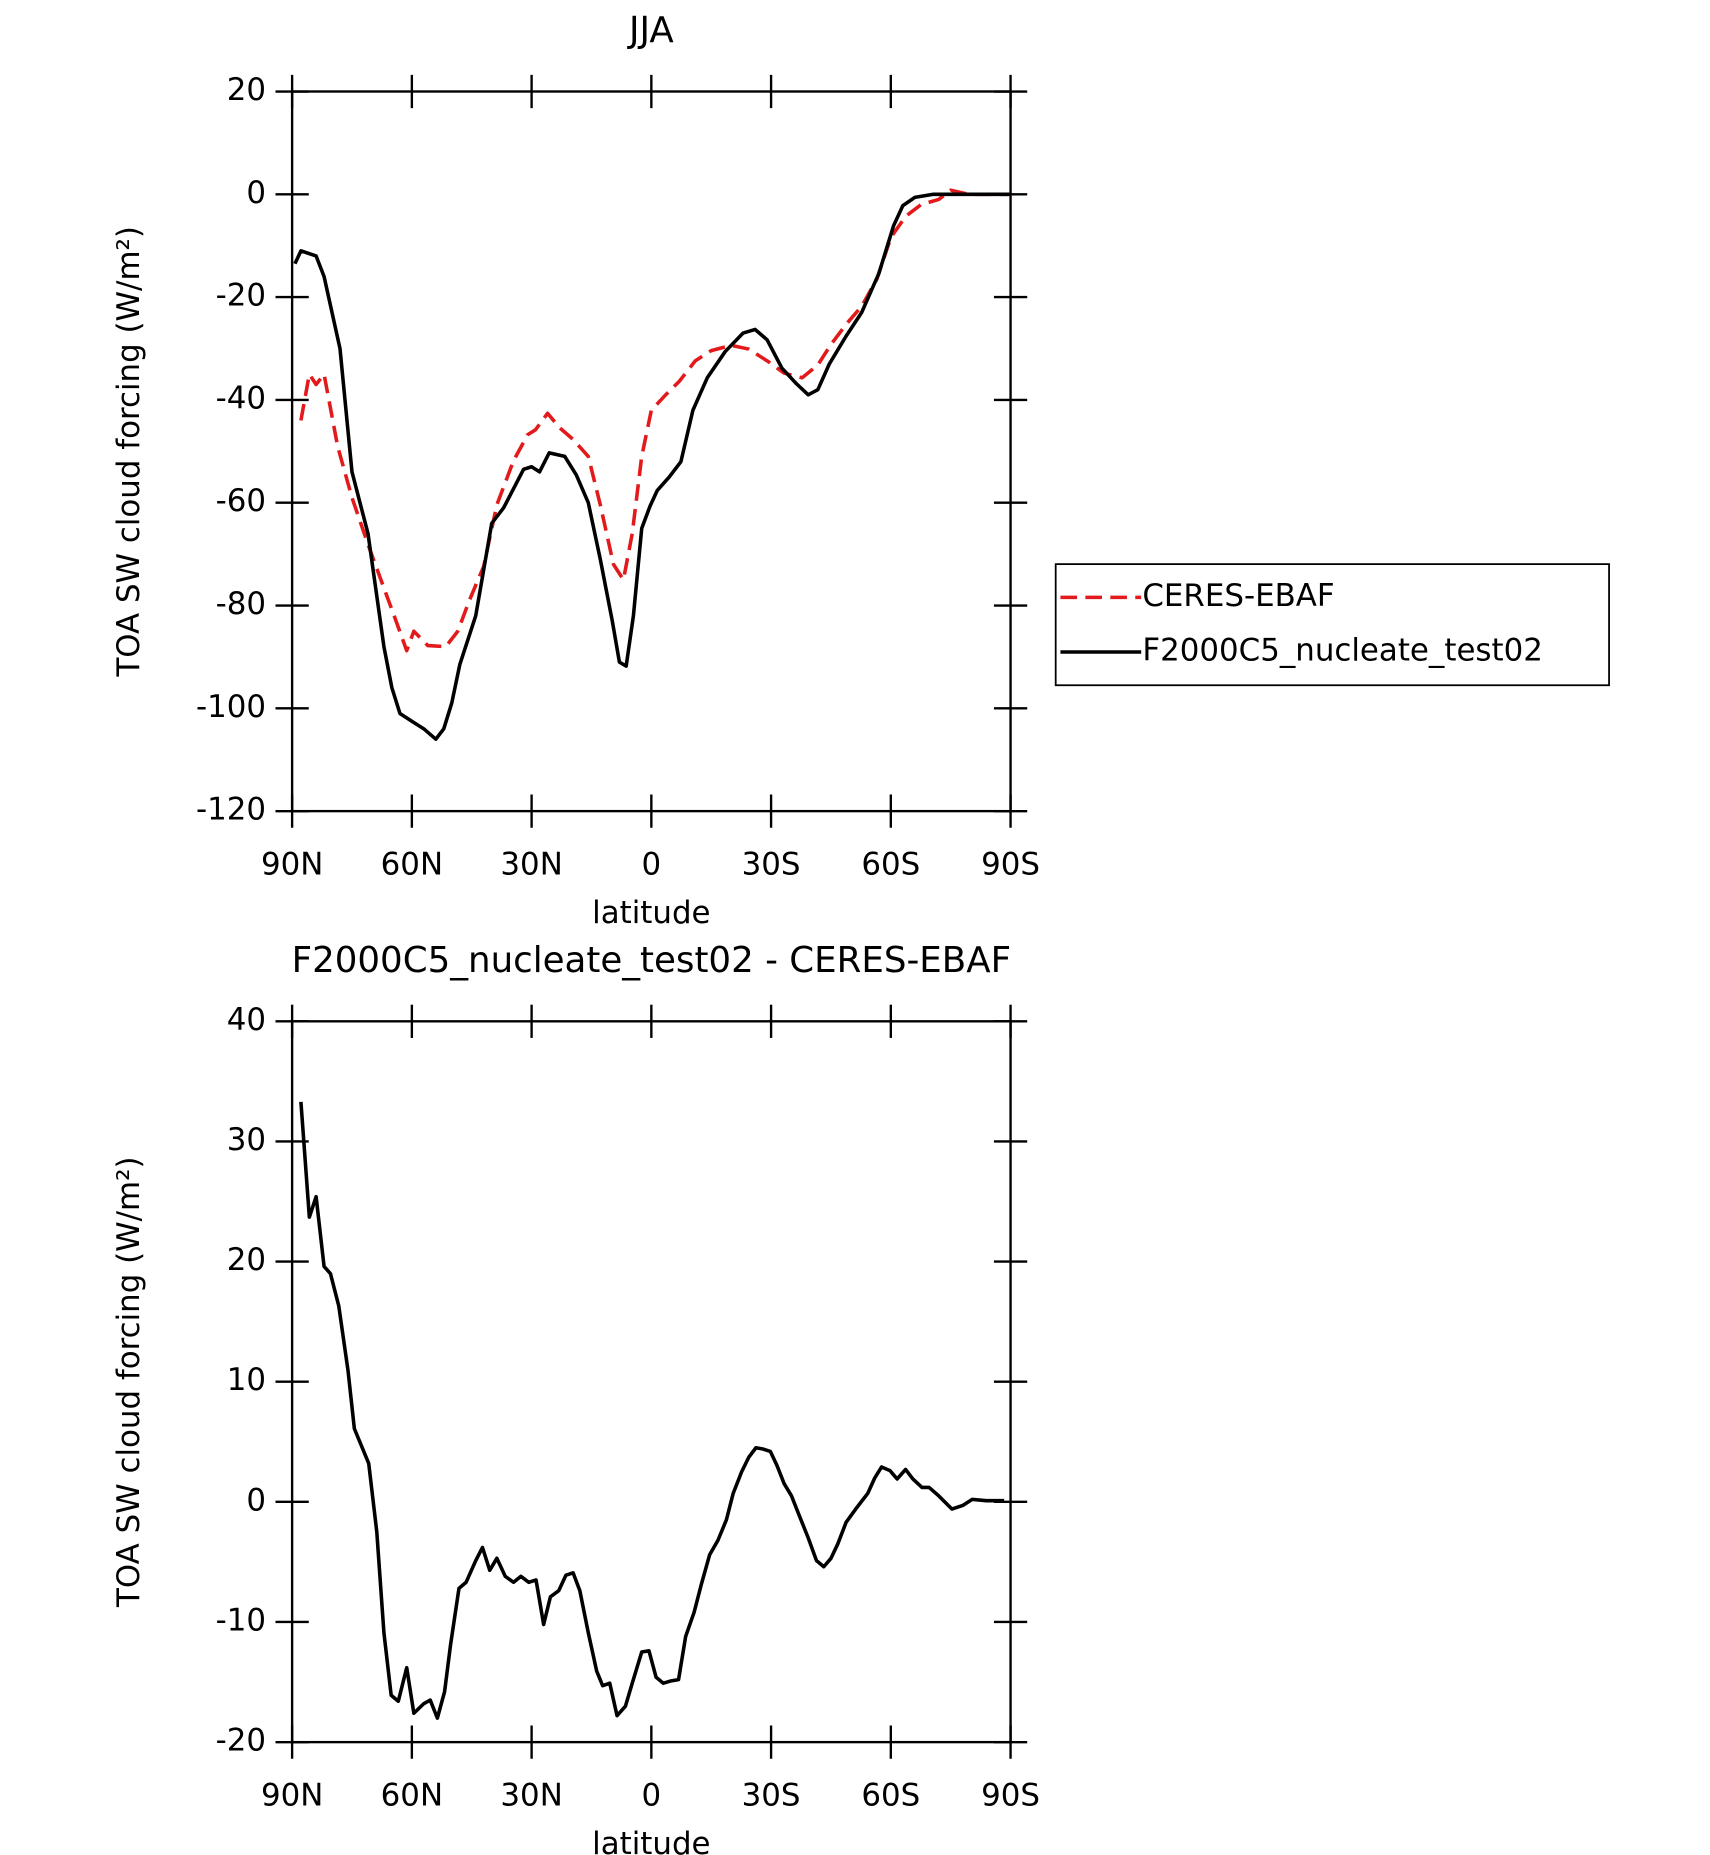 This screenshot has width=1710, height=1855. Describe the element at coordinates (231, 810) in the screenshot. I see `y-tick-label: -120` at that location.